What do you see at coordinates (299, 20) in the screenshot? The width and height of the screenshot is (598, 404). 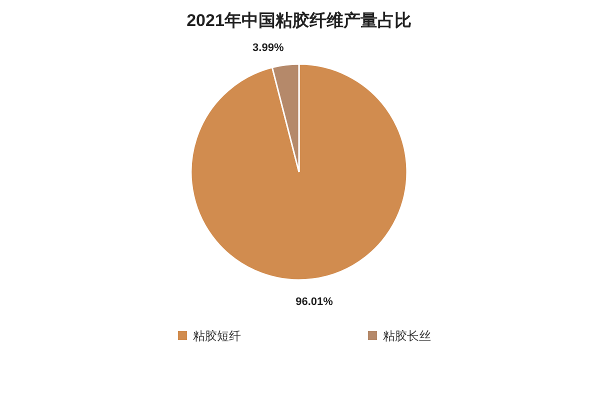 I see `title: 2021年中国粘胶纤维产量占比` at bounding box center [299, 20].